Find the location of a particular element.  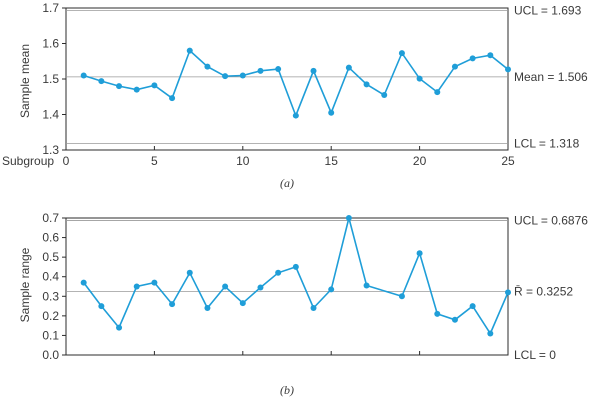

series-line is located at coordinates (296, 83).